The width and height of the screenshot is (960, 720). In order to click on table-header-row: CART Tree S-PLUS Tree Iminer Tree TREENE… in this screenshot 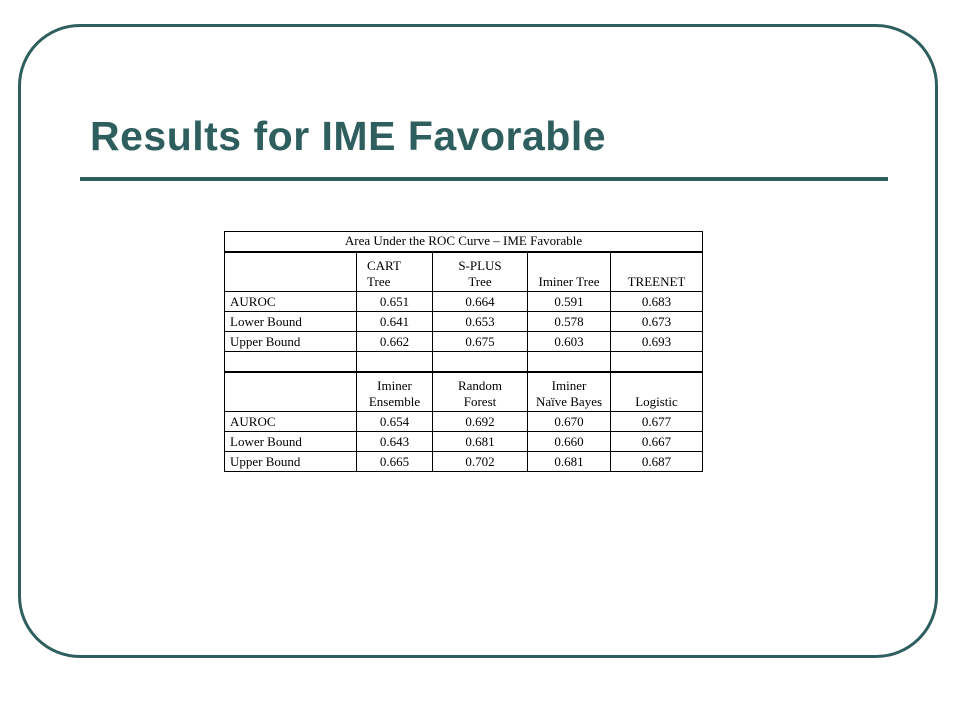, I will do `click(463, 271)`.